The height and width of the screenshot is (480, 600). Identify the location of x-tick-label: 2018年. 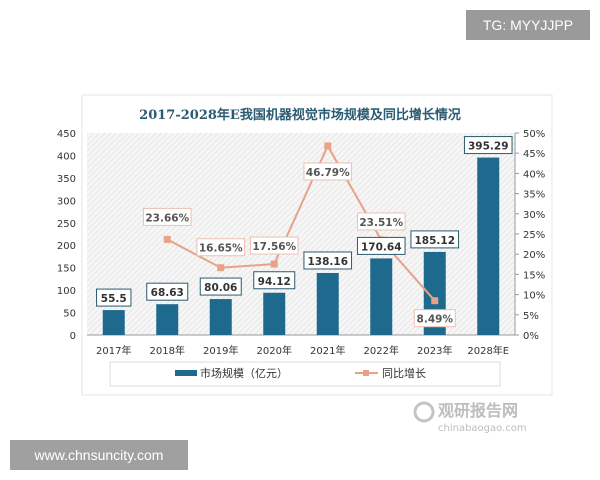
(167, 350).